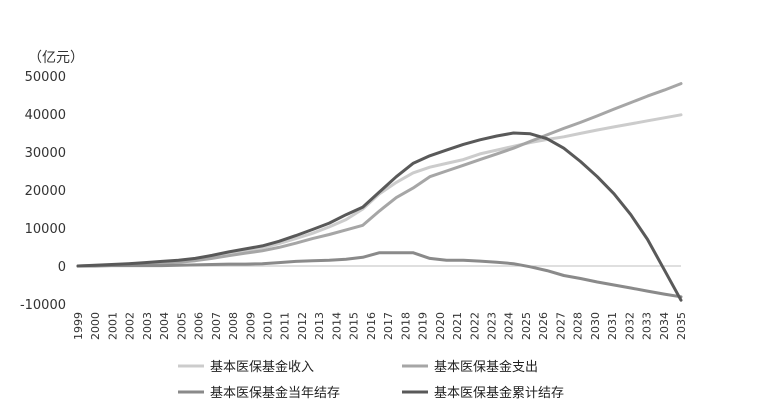  Describe the element at coordinates (112, 326) in the screenshot. I see `x-tick-label: 2001` at that location.